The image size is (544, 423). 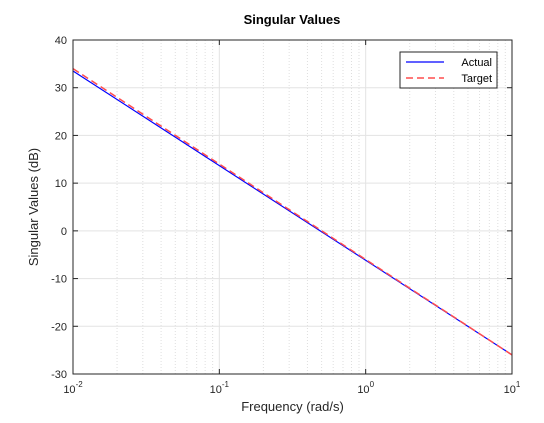 What do you see at coordinates (61, 41) in the screenshot?
I see `y-tick-label: 40` at bounding box center [61, 41].